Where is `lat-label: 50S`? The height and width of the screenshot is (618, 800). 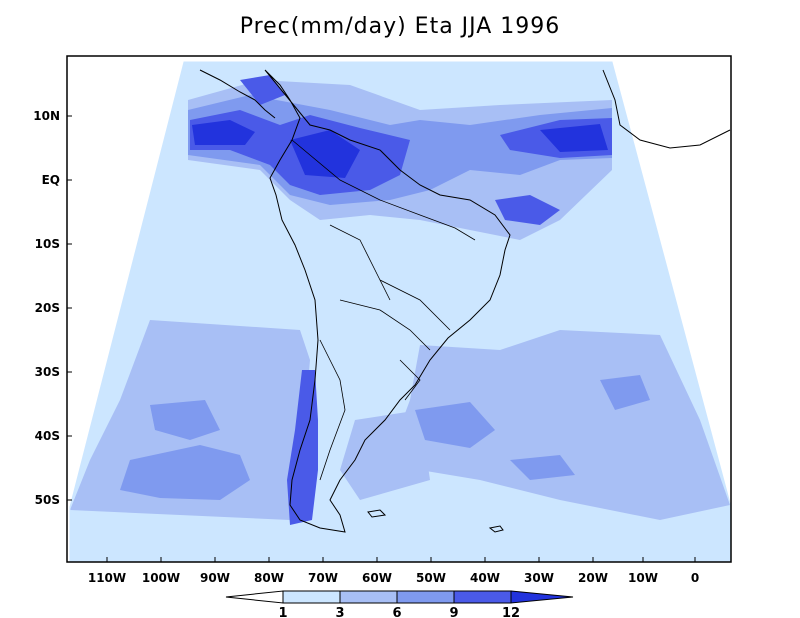 lat-label: 50S is located at coordinates (47, 500).